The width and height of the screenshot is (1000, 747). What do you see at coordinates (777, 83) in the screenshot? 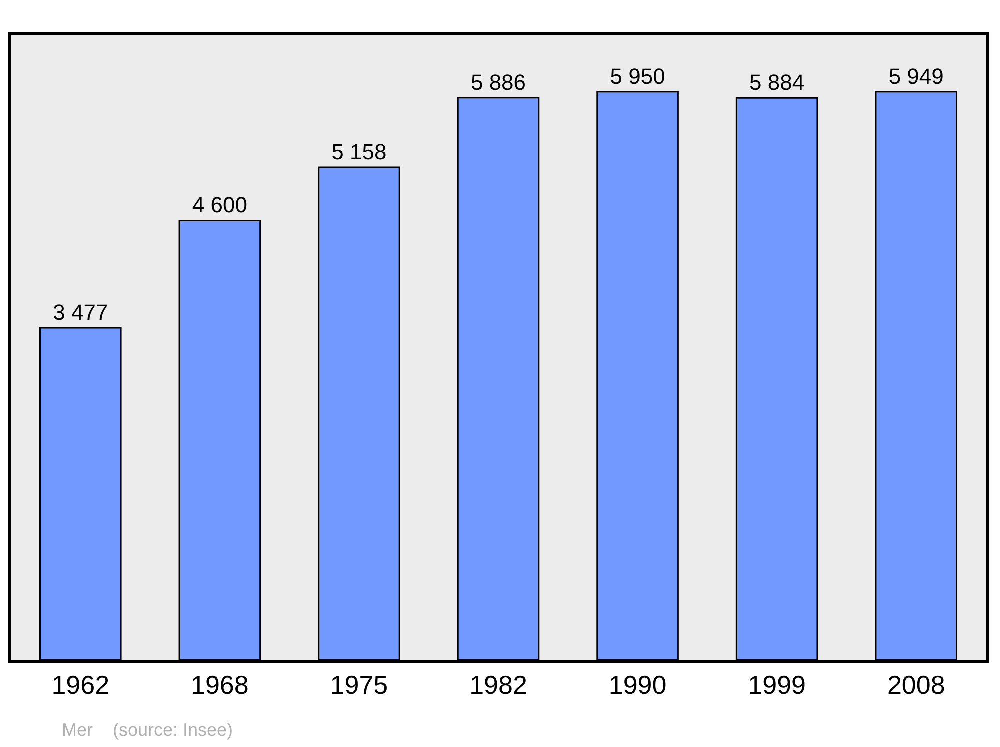
I see `data-label: 5 884` at bounding box center [777, 83].